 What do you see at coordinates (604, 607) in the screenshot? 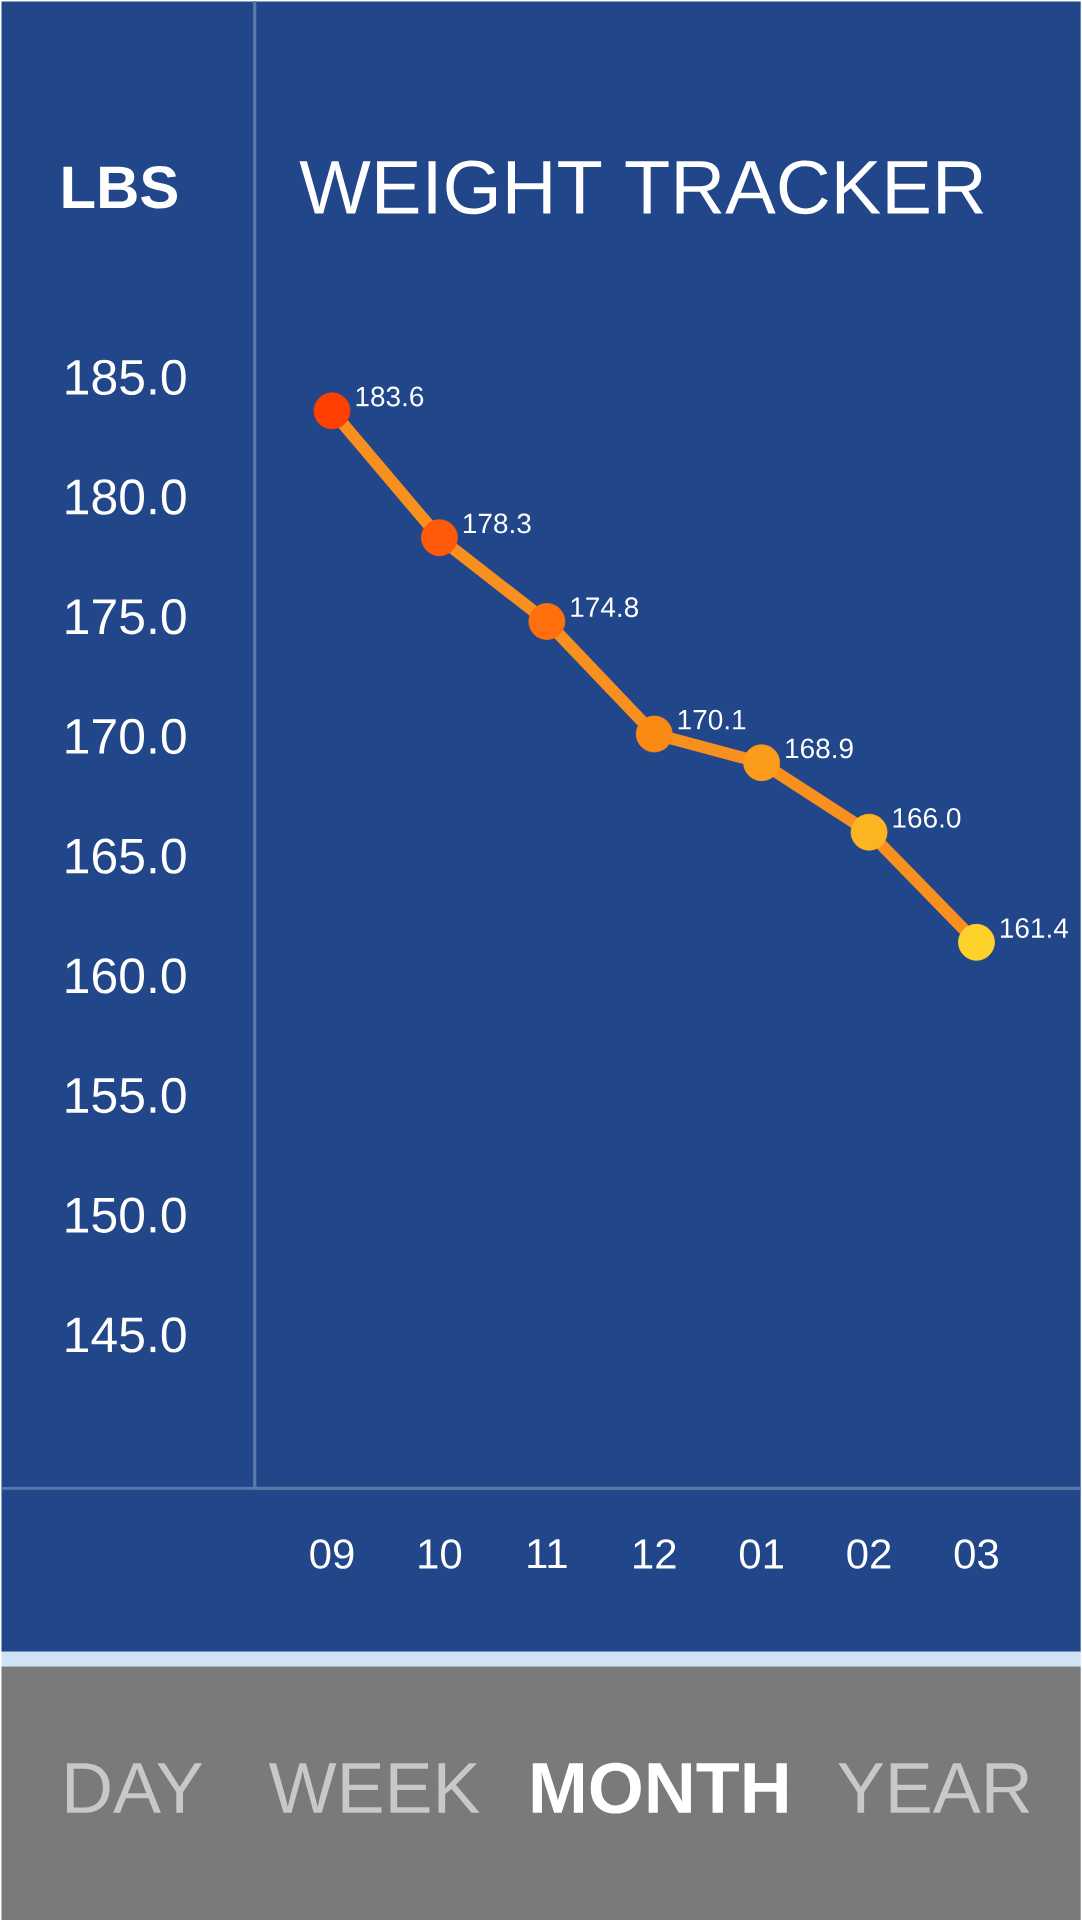
I see `data-label: 174.8` at bounding box center [604, 607].